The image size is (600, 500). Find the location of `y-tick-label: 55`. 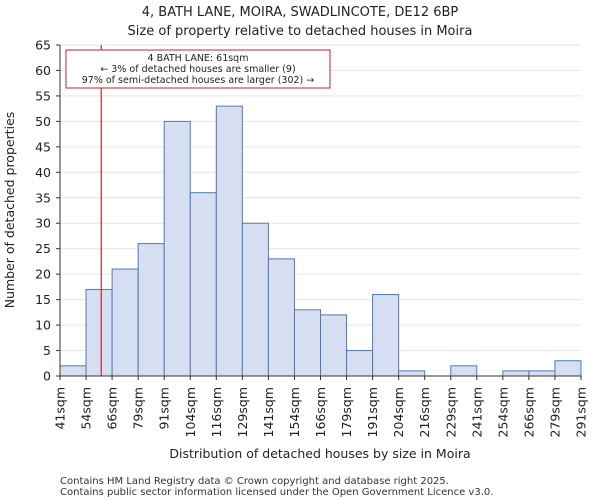

y-tick-label: 55 is located at coordinates (43, 95).